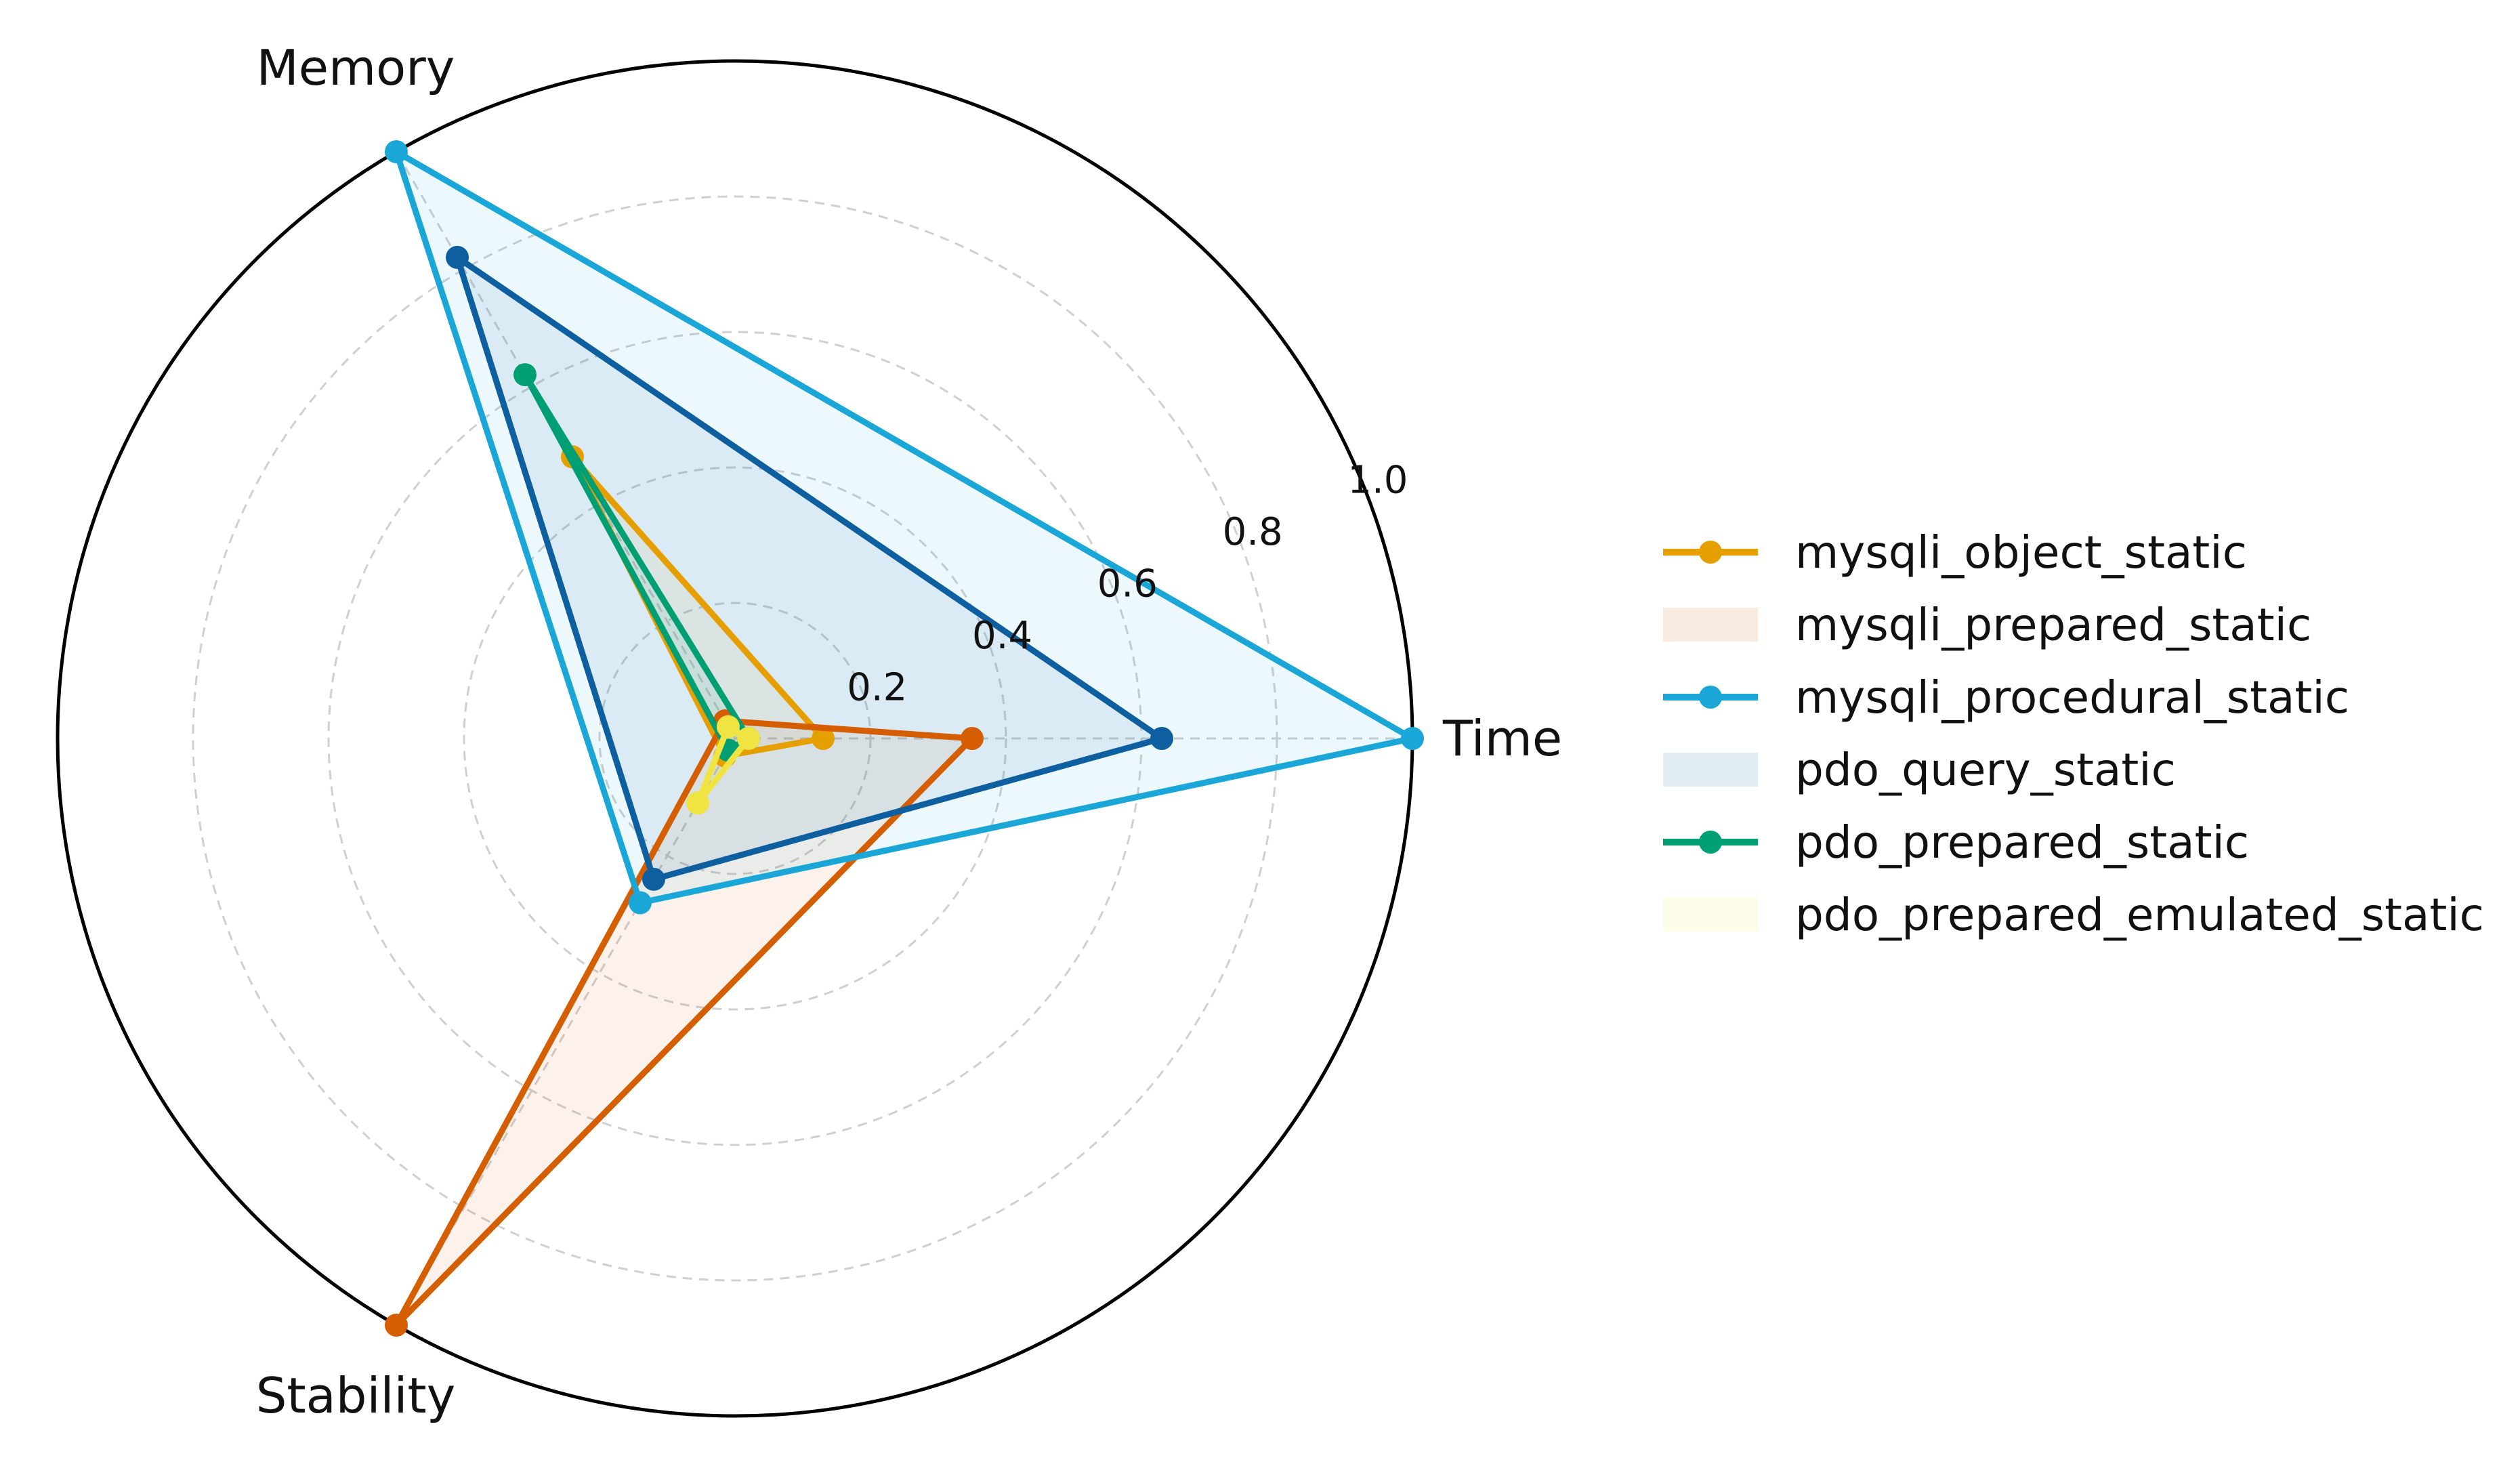 Image resolution: width=2520 pixels, height=1483 pixels. I want to click on legend-label: pdo_query_static, so click(1985, 770).